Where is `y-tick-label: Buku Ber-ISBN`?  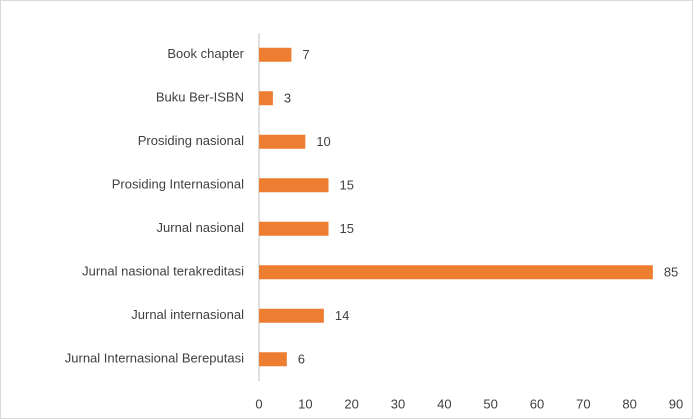
y-tick-label: Buku Ber-ISBN is located at coordinates (200, 97).